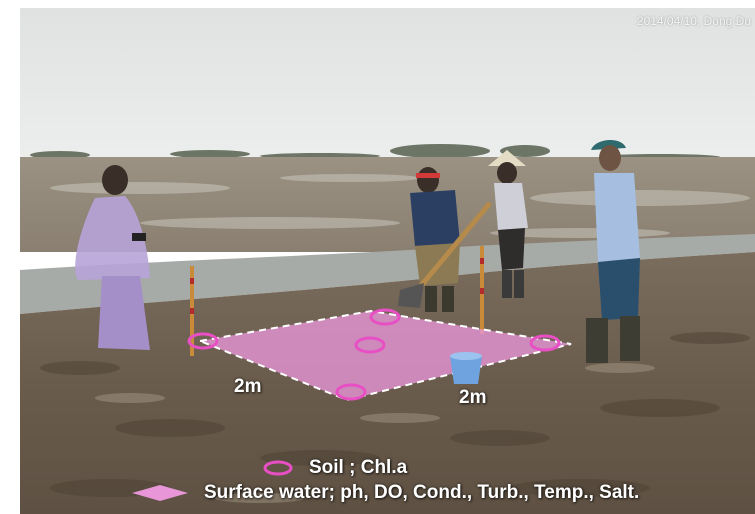  I want to click on soil-circle-icon, so click(278, 468).